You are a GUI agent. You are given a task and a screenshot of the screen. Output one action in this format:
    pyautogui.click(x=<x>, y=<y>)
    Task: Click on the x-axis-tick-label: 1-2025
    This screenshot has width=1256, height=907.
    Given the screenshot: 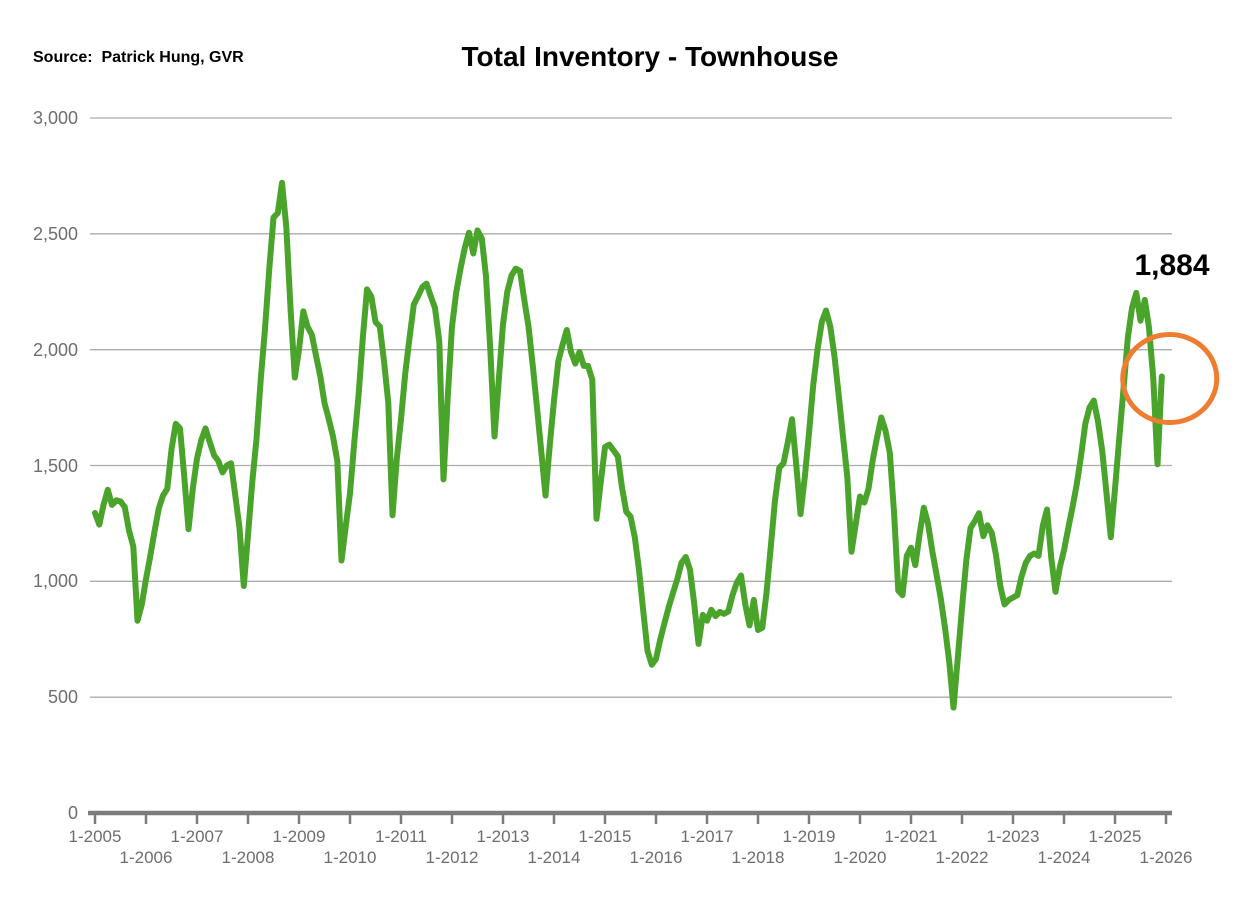 What is the action you would take?
    pyautogui.click(x=1115, y=836)
    